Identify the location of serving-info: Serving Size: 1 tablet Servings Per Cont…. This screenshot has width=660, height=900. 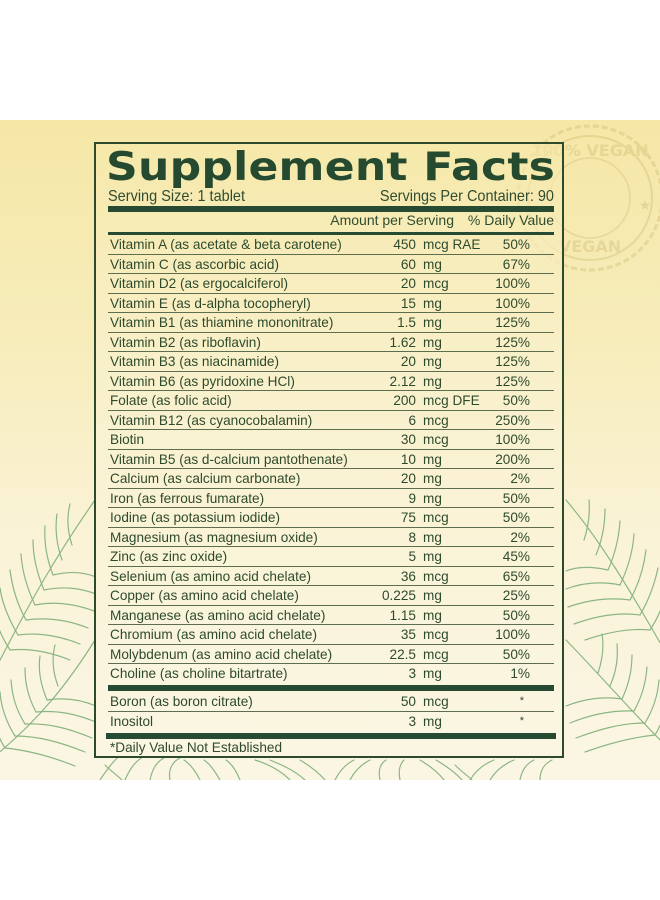
(331, 197).